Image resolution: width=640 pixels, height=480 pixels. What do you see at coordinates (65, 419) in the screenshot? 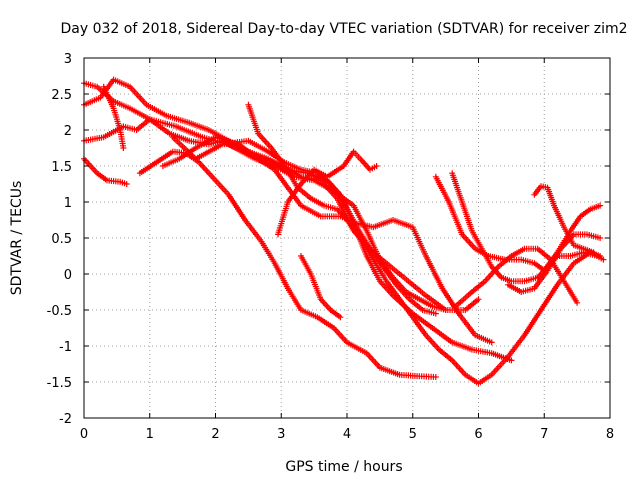
I see `y-tick-label: -2` at bounding box center [65, 419].